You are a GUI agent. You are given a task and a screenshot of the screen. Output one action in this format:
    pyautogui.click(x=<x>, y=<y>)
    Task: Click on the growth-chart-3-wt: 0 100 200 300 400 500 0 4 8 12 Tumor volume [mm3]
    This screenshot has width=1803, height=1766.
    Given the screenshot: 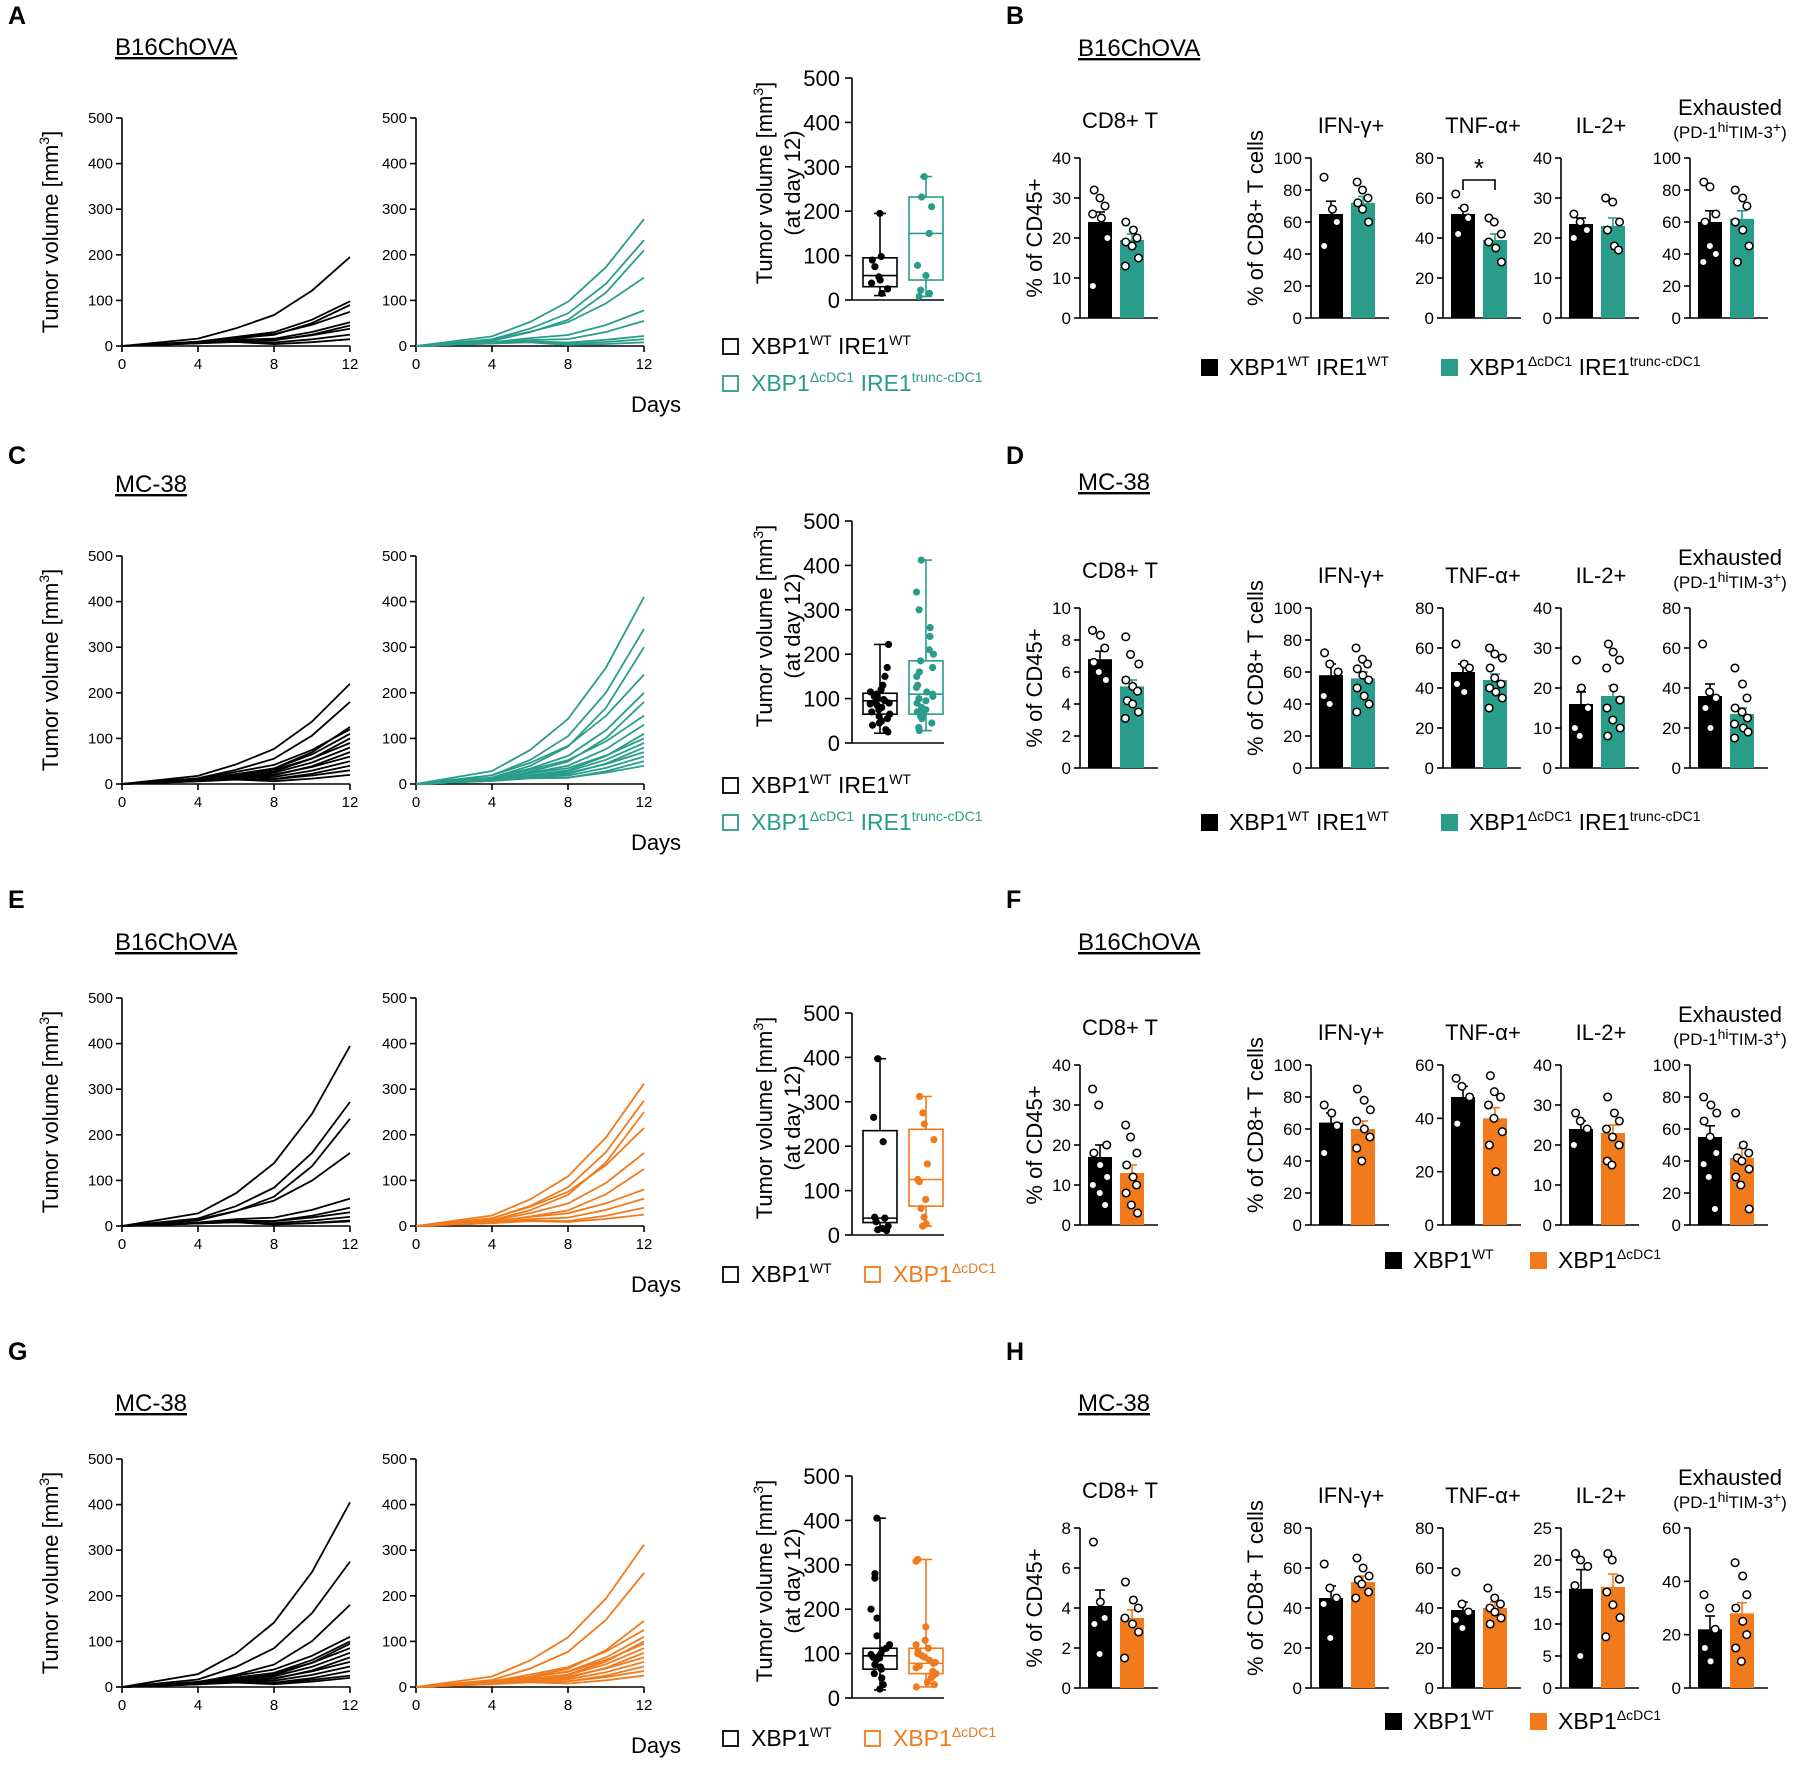 What is the action you would take?
    pyautogui.click(x=197, y=1582)
    